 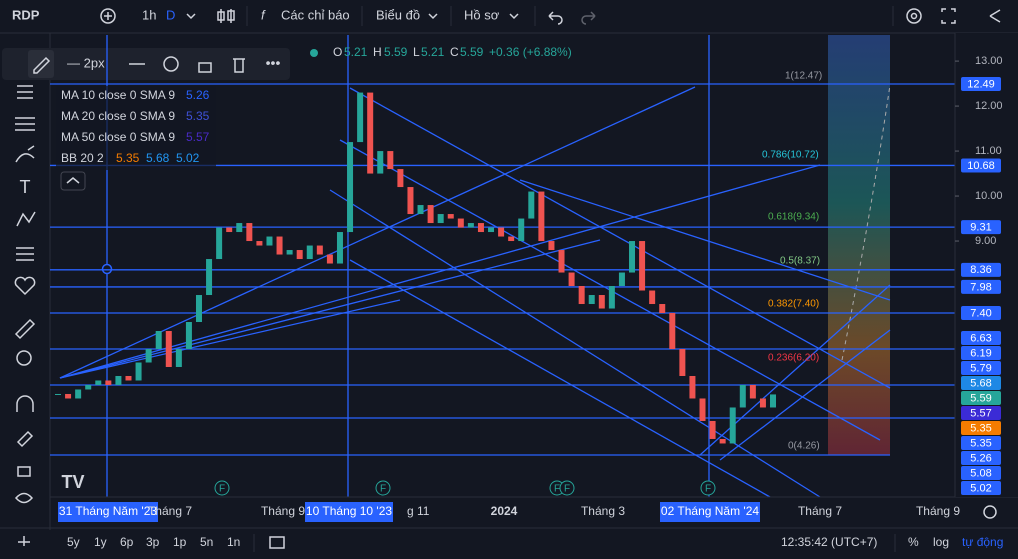 I want to click on fib-tool, so click(x=25, y=254).